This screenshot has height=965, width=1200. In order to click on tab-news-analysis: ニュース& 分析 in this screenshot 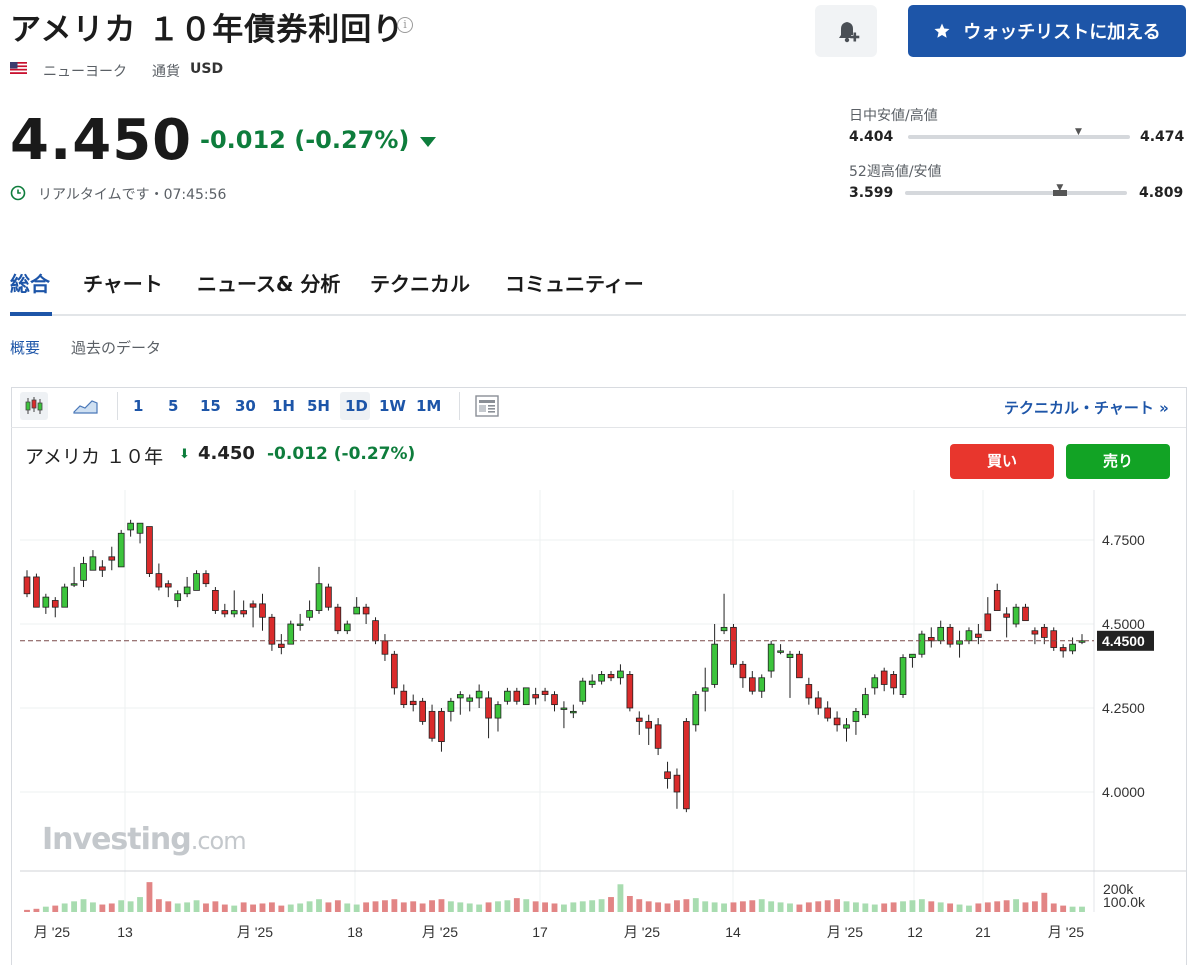, I will do `click(269, 284)`.